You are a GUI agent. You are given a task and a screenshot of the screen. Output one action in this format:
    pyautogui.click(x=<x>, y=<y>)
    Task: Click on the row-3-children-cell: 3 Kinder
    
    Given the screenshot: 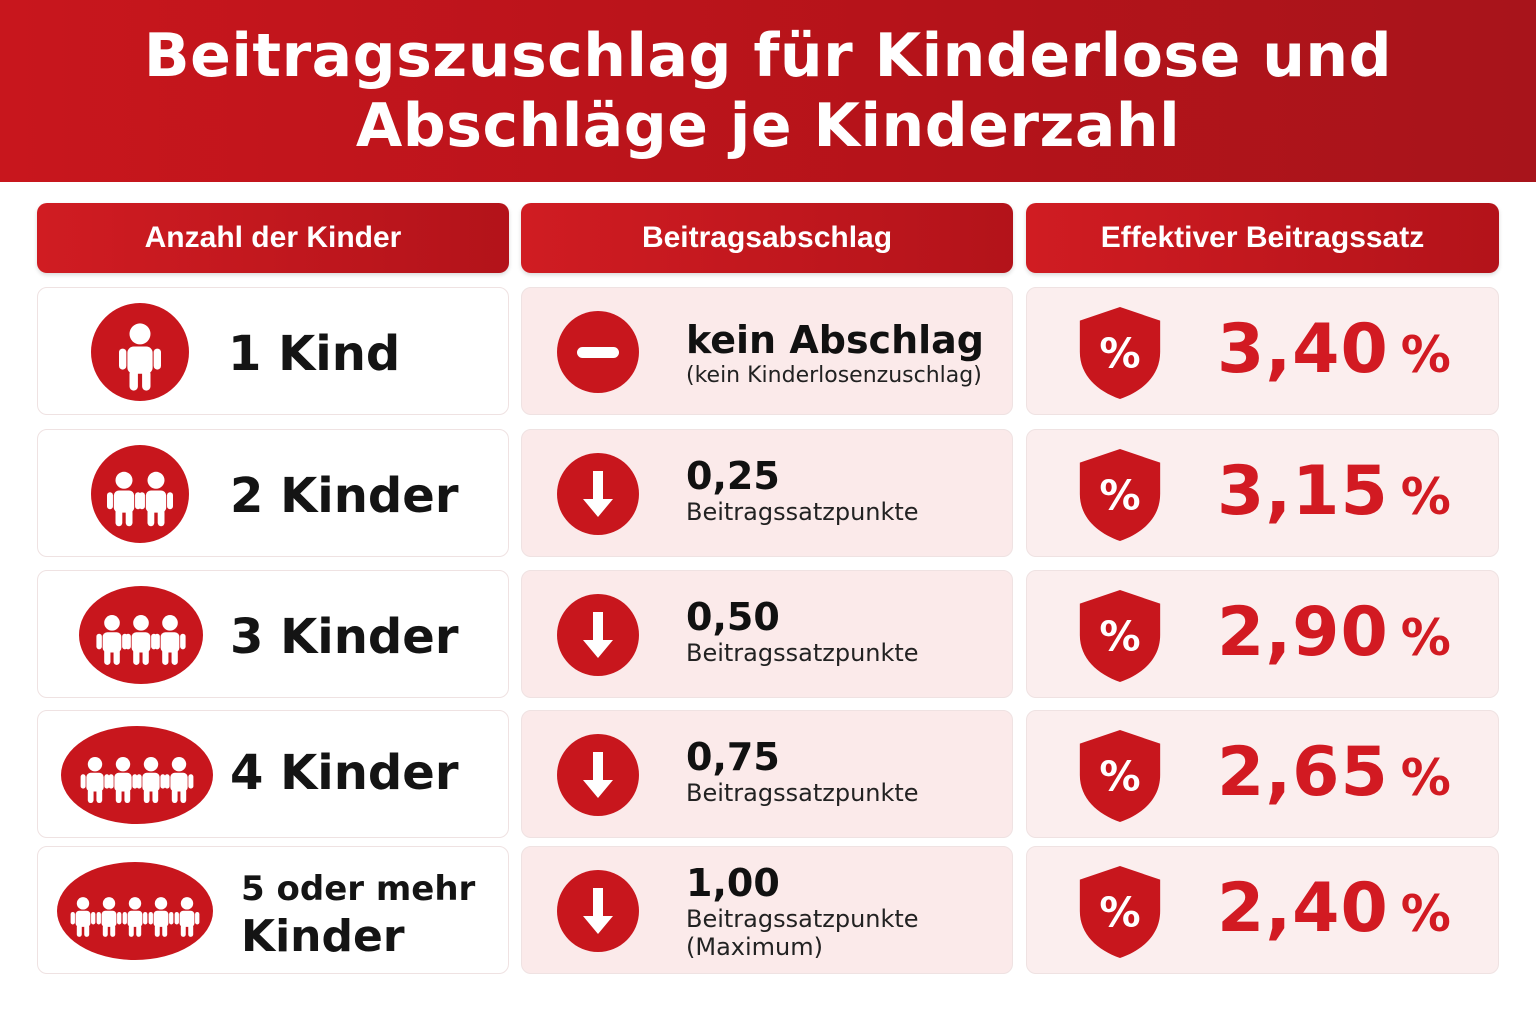 What is the action you would take?
    pyautogui.click(x=273, y=634)
    